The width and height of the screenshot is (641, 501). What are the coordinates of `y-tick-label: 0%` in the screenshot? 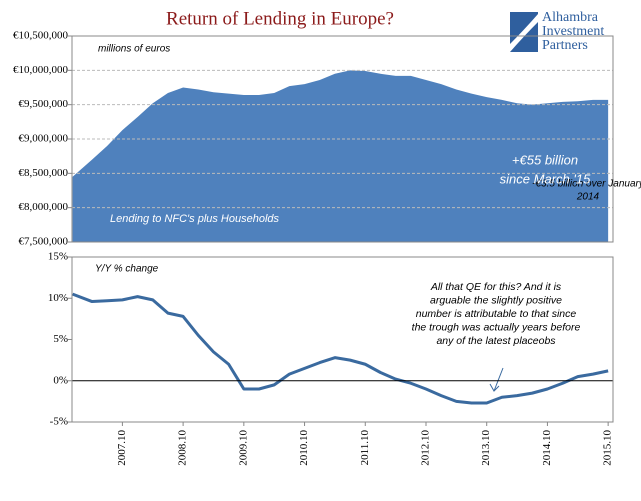 It's located at (60, 380).